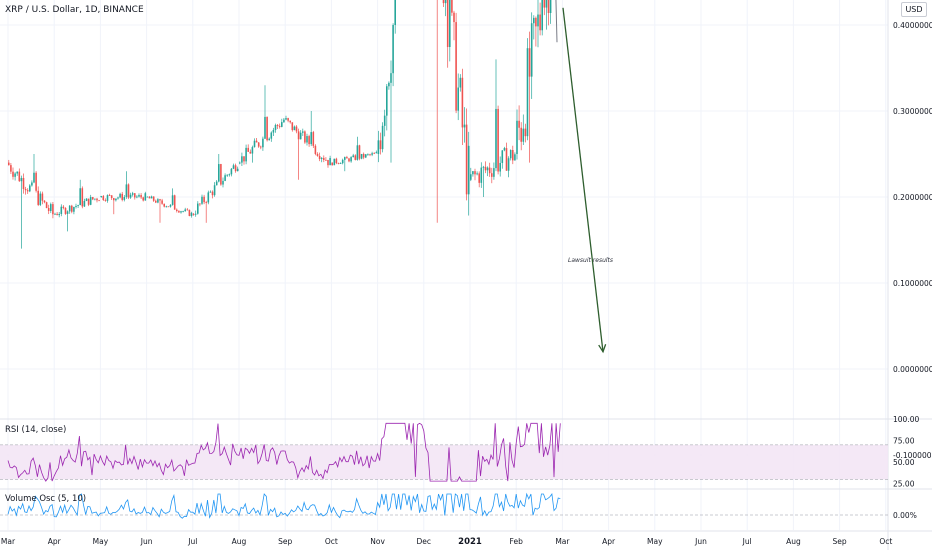 The width and height of the screenshot is (932, 555). Describe the element at coordinates (581, 177) in the screenshot. I see `drawings` at that location.